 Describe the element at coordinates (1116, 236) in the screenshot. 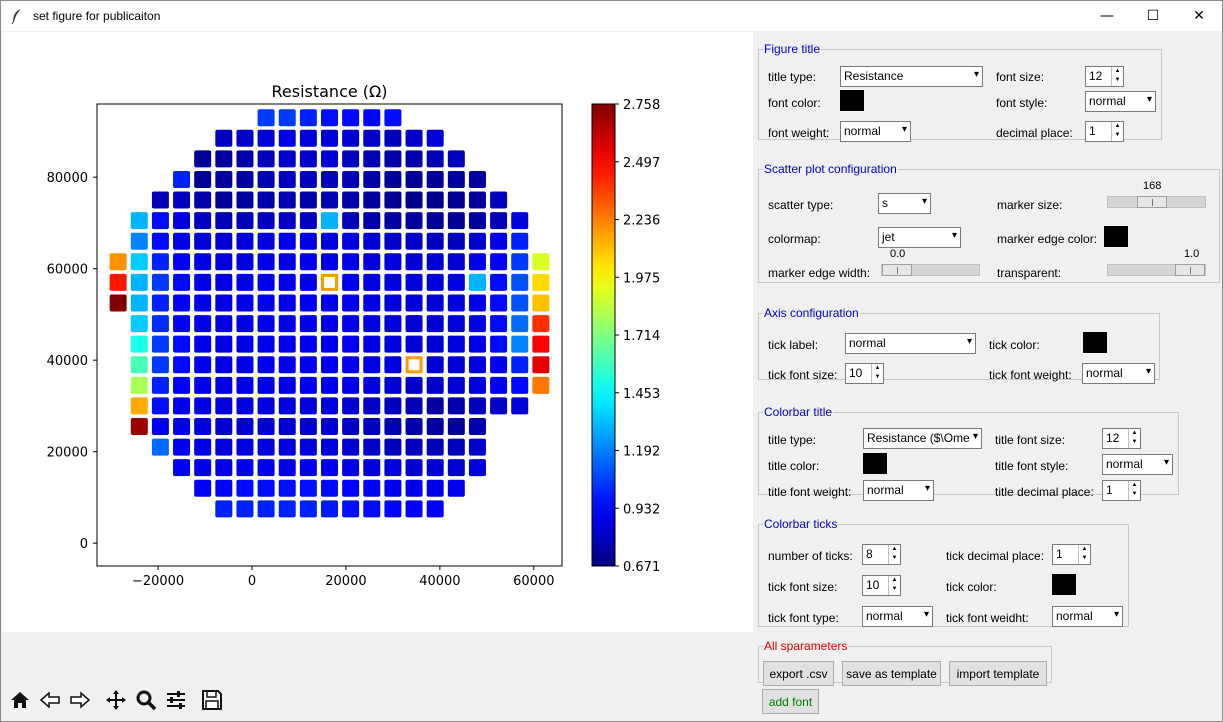

I see `marker-edge-color-swatch` at that location.